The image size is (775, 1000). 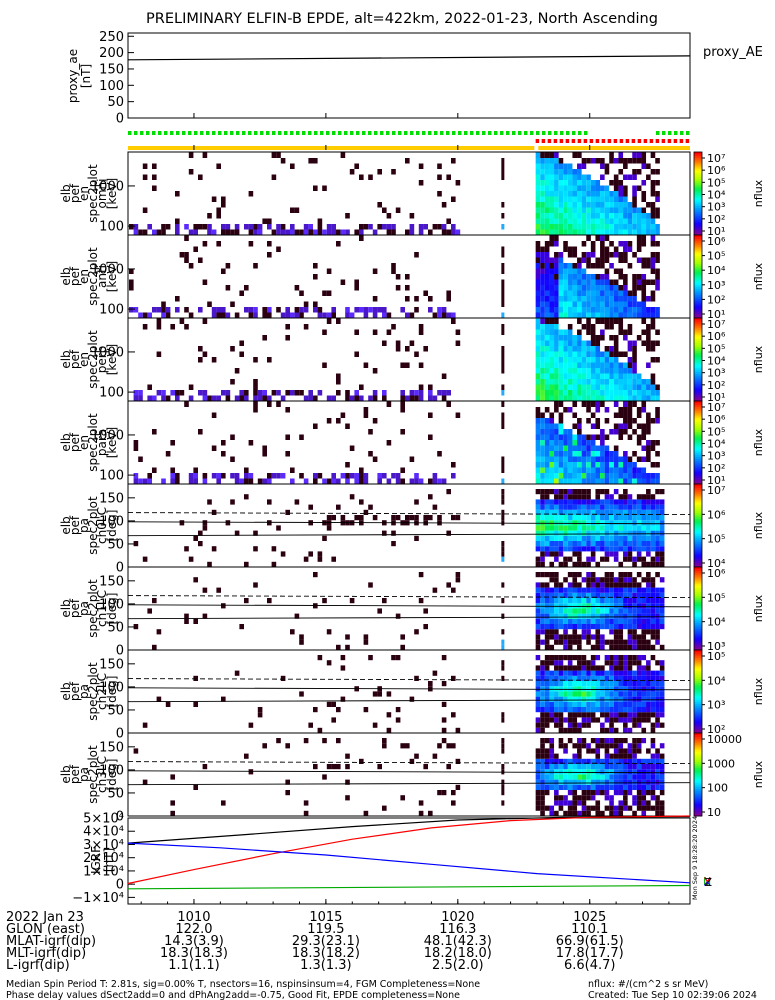 I want to click on spec-tick-label: 150, so click(x=111, y=664).